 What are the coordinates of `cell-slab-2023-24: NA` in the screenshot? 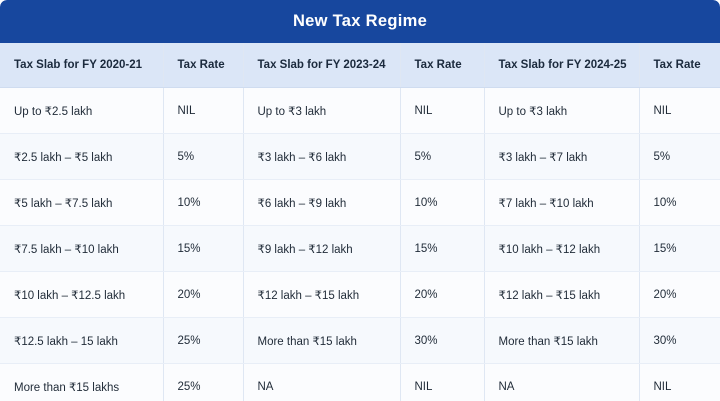 It's located at (322, 382).